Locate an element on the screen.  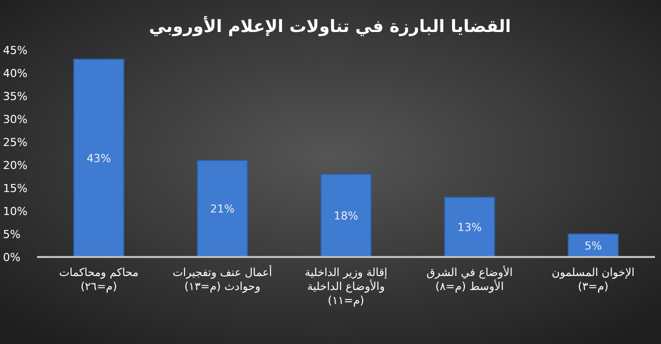
y-tick-label: 40% is located at coordinates (15, 73).